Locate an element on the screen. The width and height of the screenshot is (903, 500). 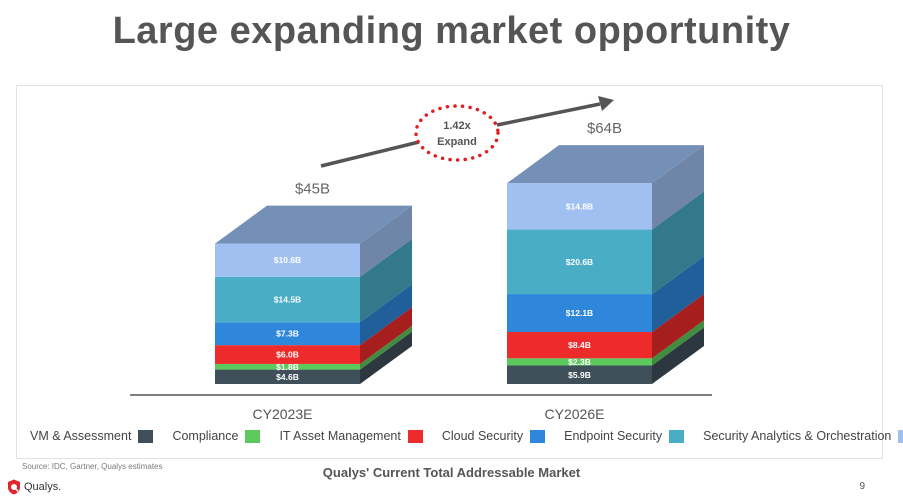
slide-title: Large expanding market opportunity is located at coordinates (451, 31).